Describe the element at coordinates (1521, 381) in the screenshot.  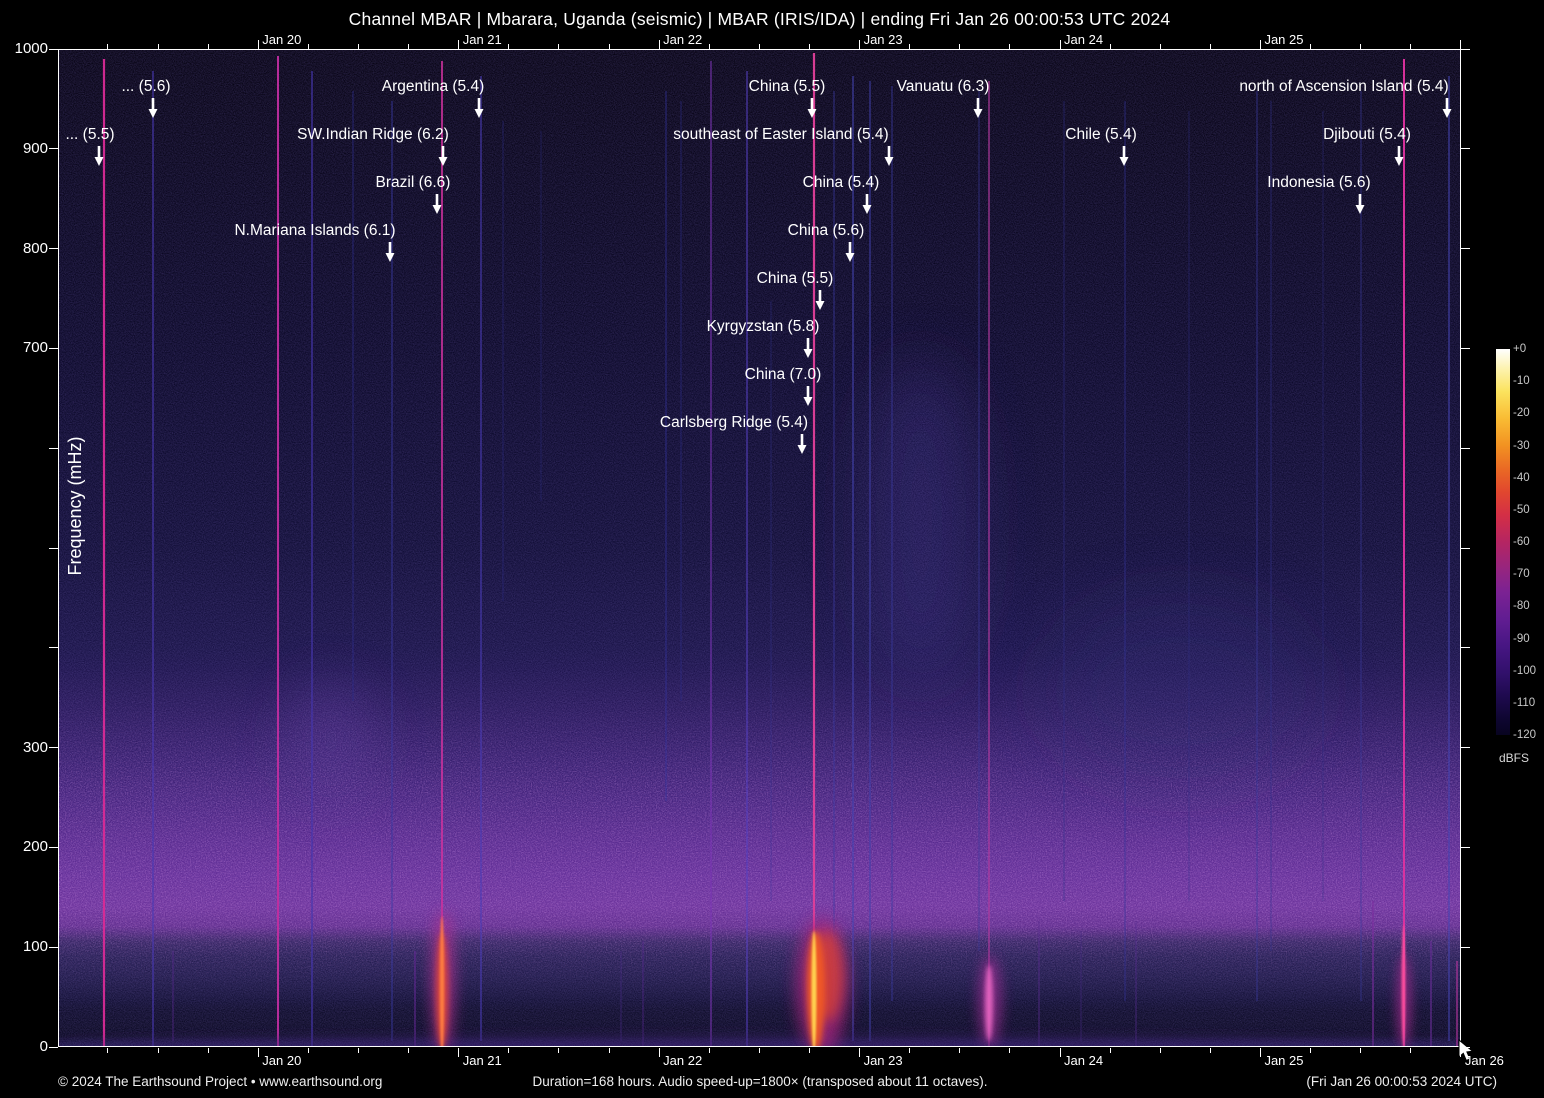
I see `colorbar-tick-label: -10` at that location.